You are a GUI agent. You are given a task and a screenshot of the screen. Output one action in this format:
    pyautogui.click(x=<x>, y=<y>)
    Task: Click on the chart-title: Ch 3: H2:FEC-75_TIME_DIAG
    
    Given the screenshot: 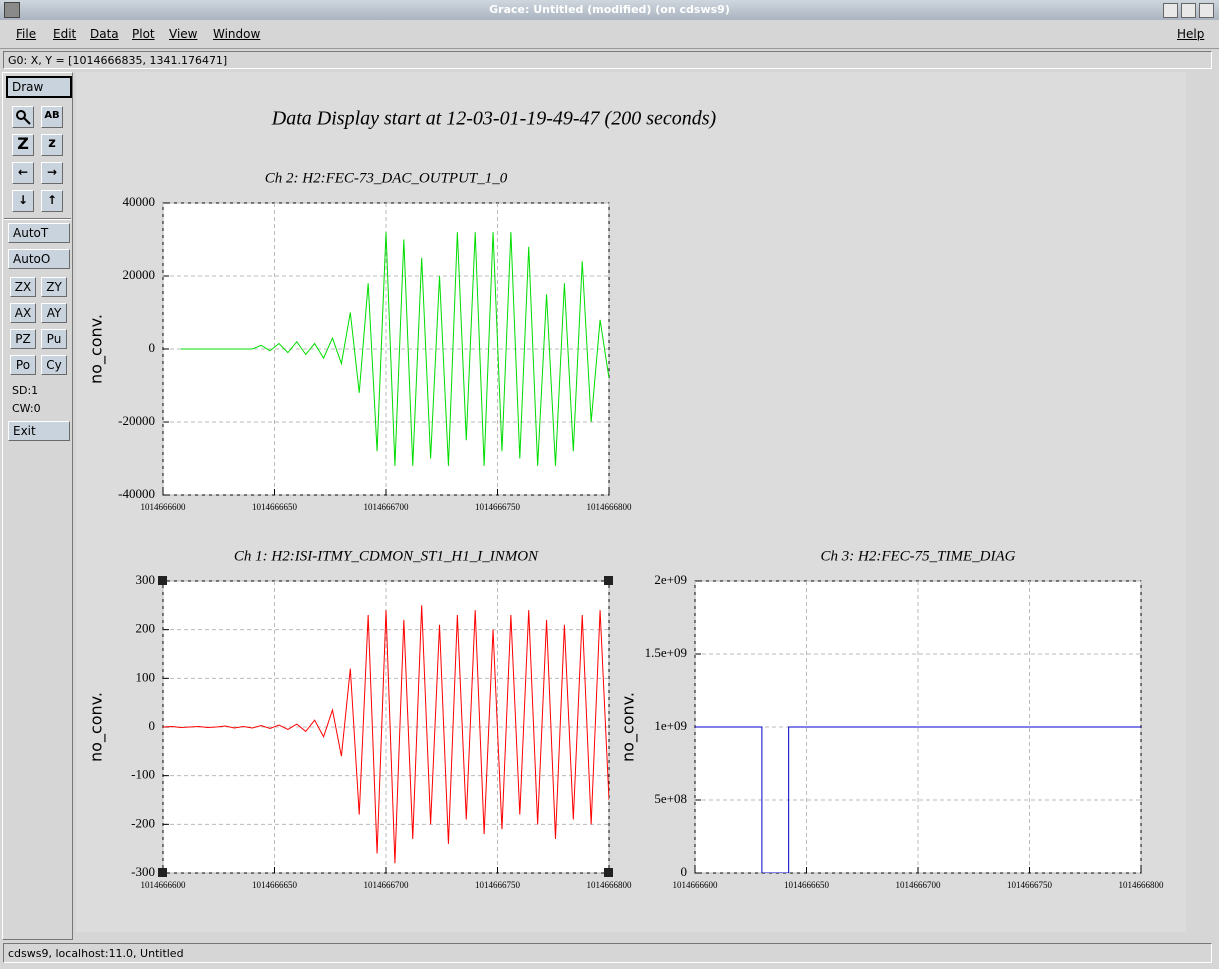 What is the action you would take?
    pyautogui.click(x=918, y=556)
    